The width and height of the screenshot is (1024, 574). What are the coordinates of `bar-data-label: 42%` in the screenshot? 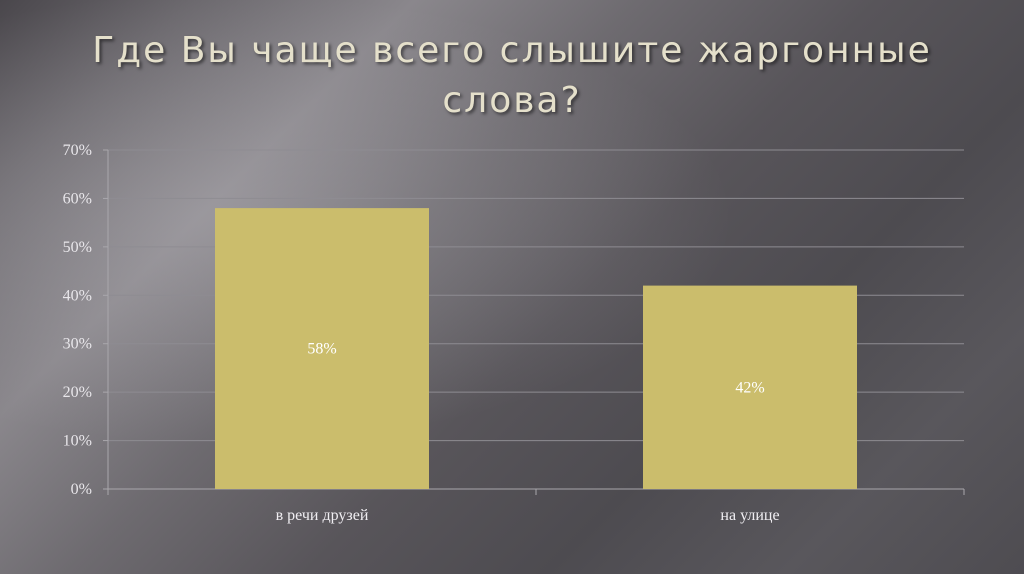 It's located at (749, 387).